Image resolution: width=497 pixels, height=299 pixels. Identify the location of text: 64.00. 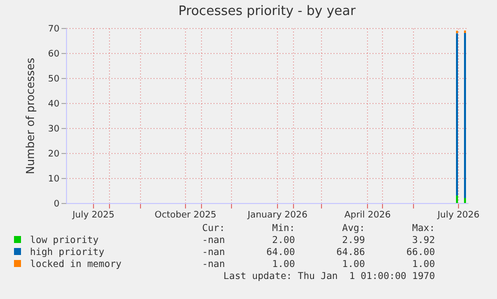
(280, 252).